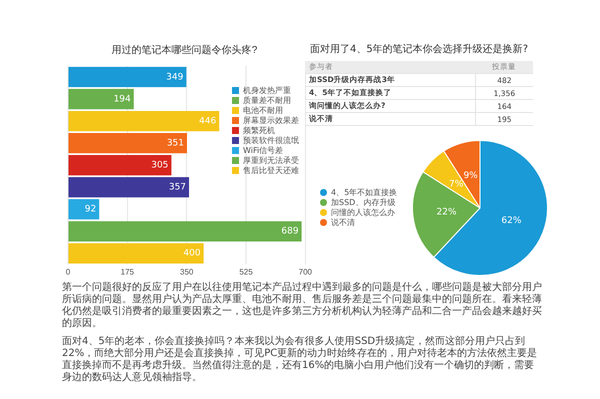  I want to click on x-tick-label: 0, so click(68, 271).